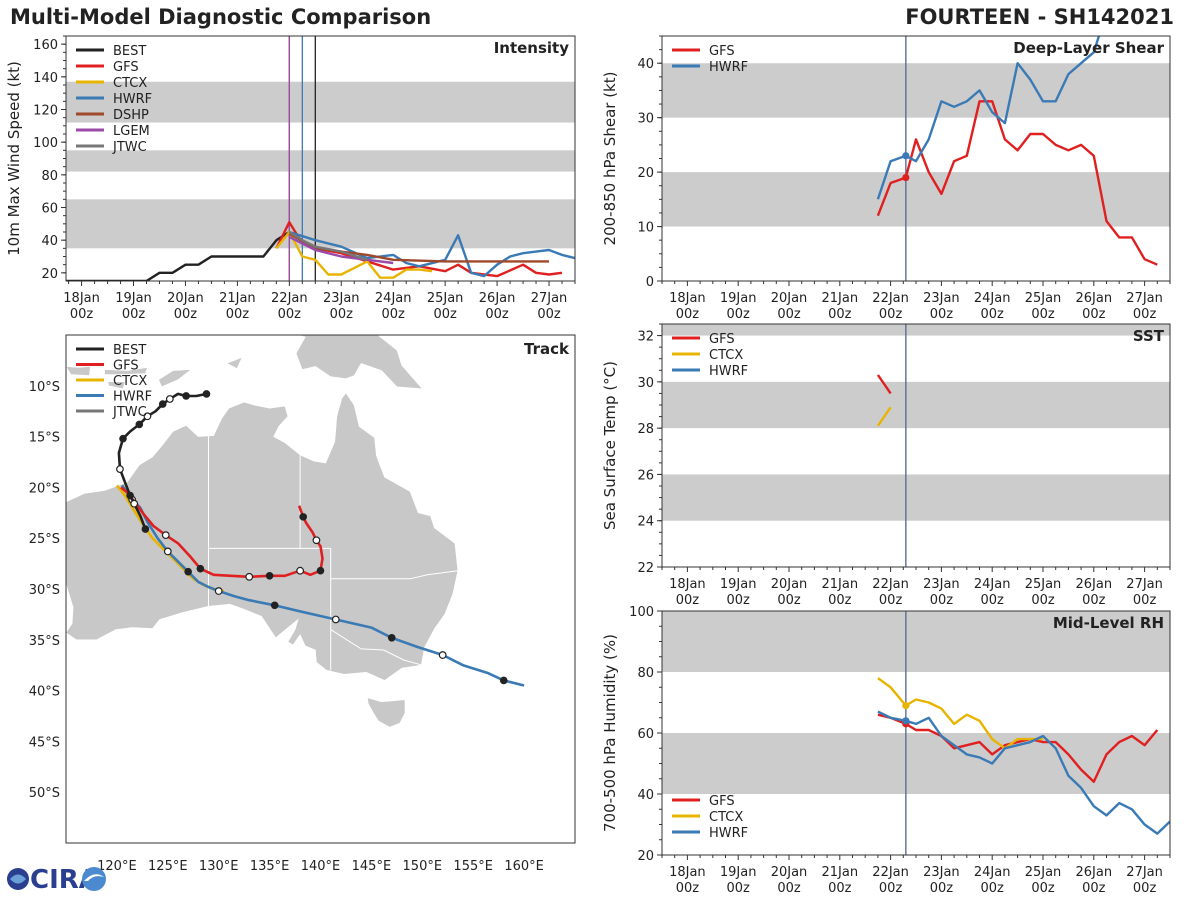  Describe the element at coordinates (249, 576) in the screenshot. I see `track-point-open-gfs` at that location.